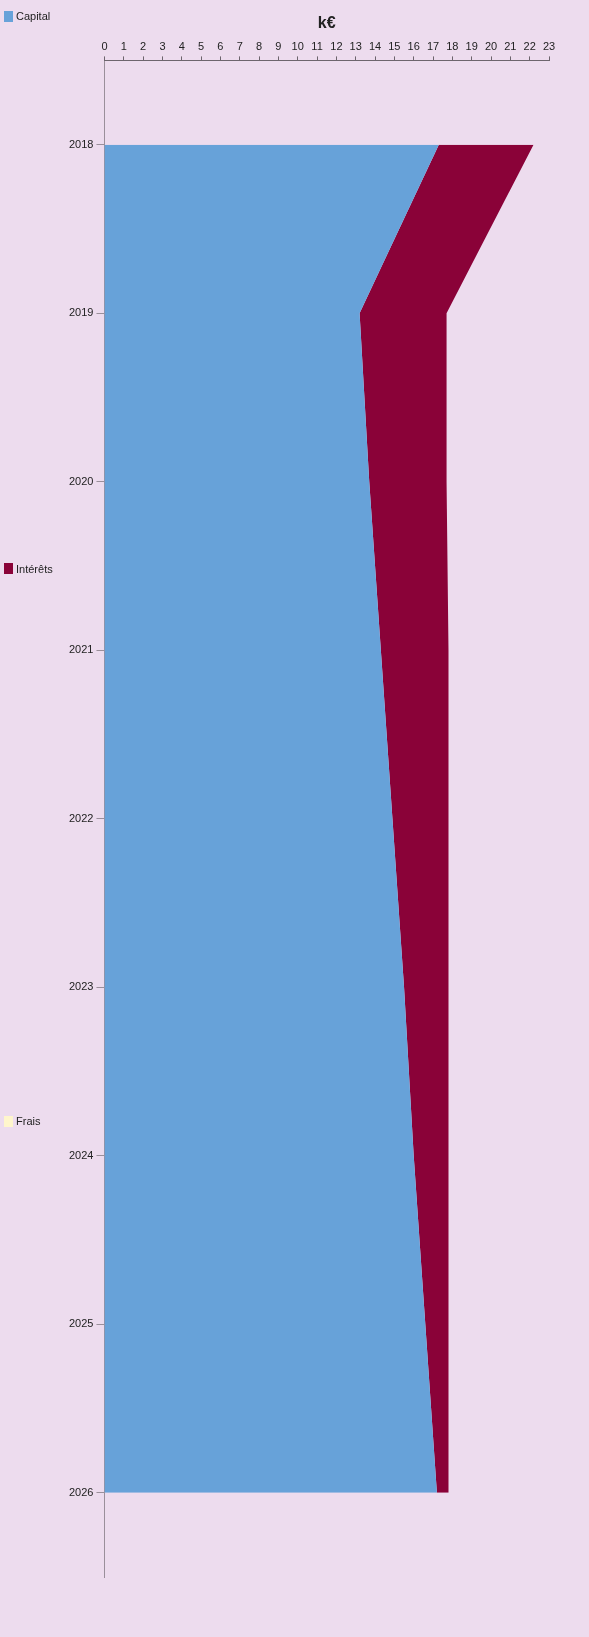 This screenshot has width=589, height=1637. Describe the element at coordinates (355, 45) in the screenshot. I see `x-tick-label: 13` at that location.